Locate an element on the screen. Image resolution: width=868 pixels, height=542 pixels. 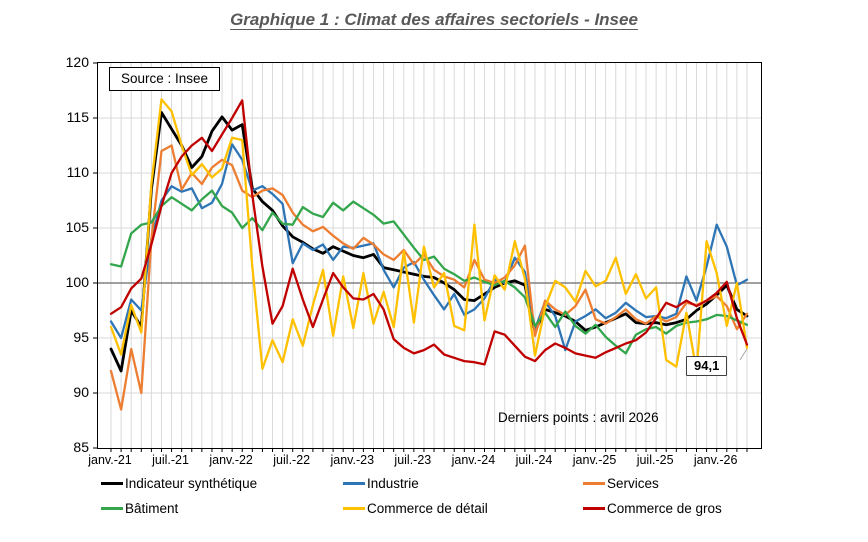
y-axis-label: 115 is located at coordinates (77, 117).